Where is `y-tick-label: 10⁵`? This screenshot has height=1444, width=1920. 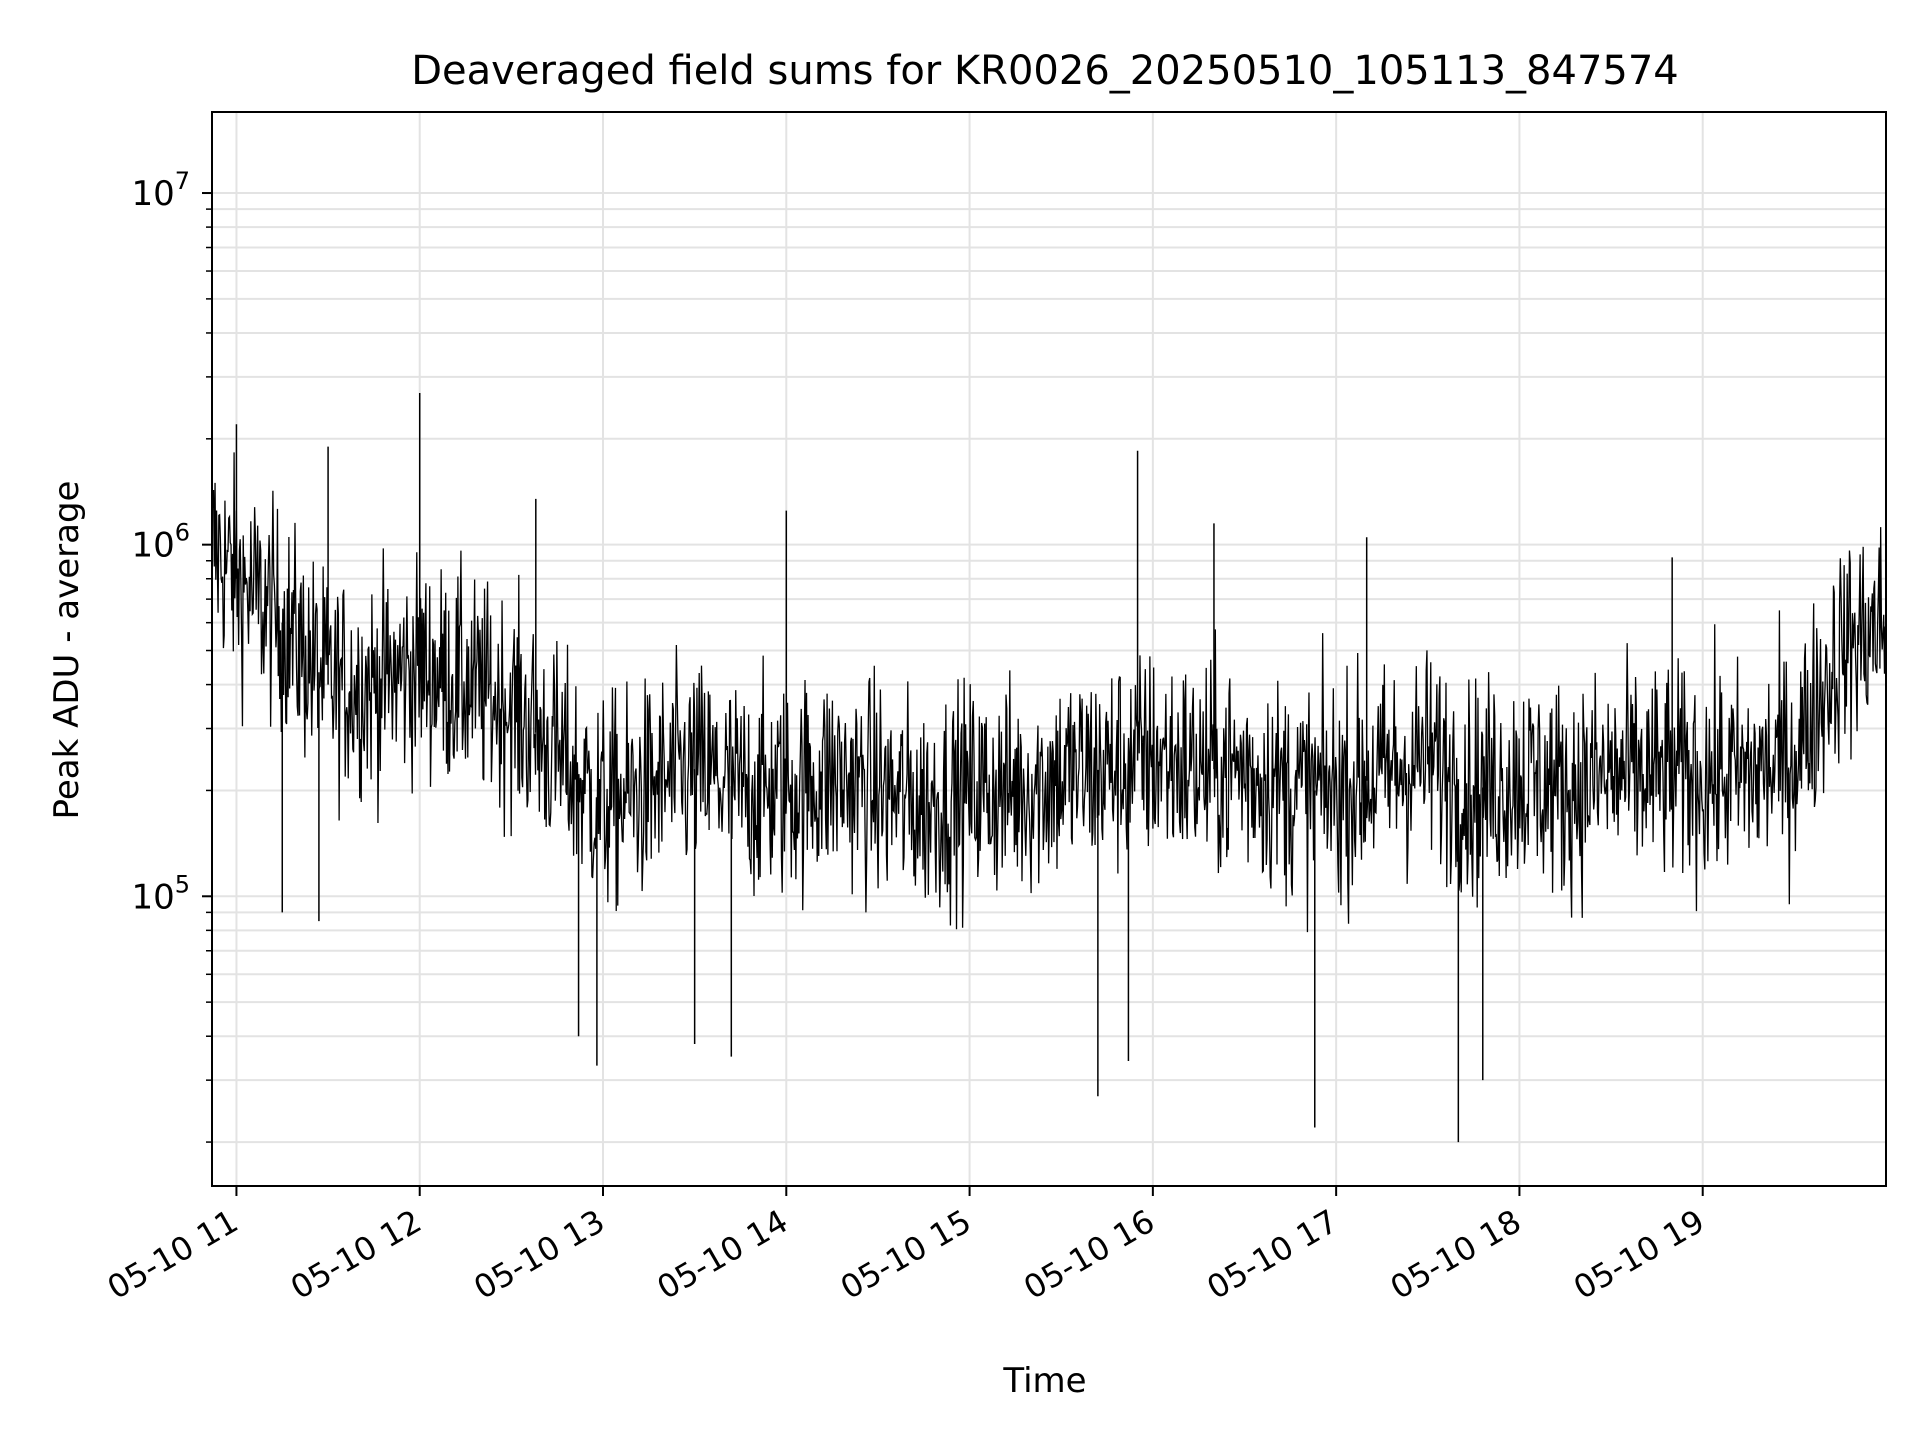
y-tick-label: 10⁵ is located at coordinates (160, 893).